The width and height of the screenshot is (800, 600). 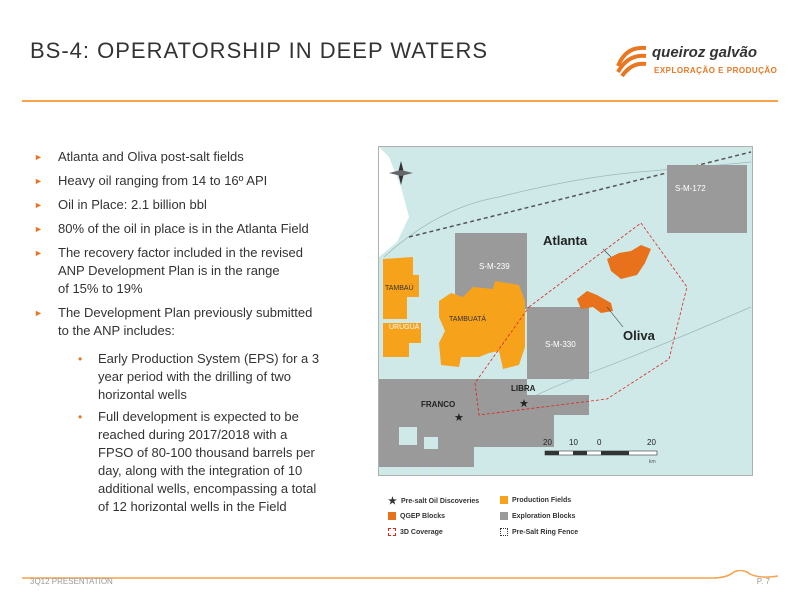 I want to click on logo-name: queiroz galvão, so click(x=705, y=52).